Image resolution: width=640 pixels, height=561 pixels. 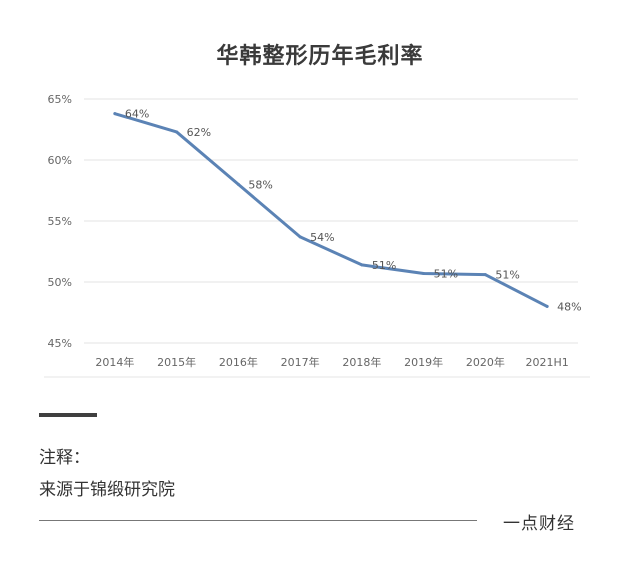 I want to click on y-tick-label: 45%, so click(x=60, y=343).